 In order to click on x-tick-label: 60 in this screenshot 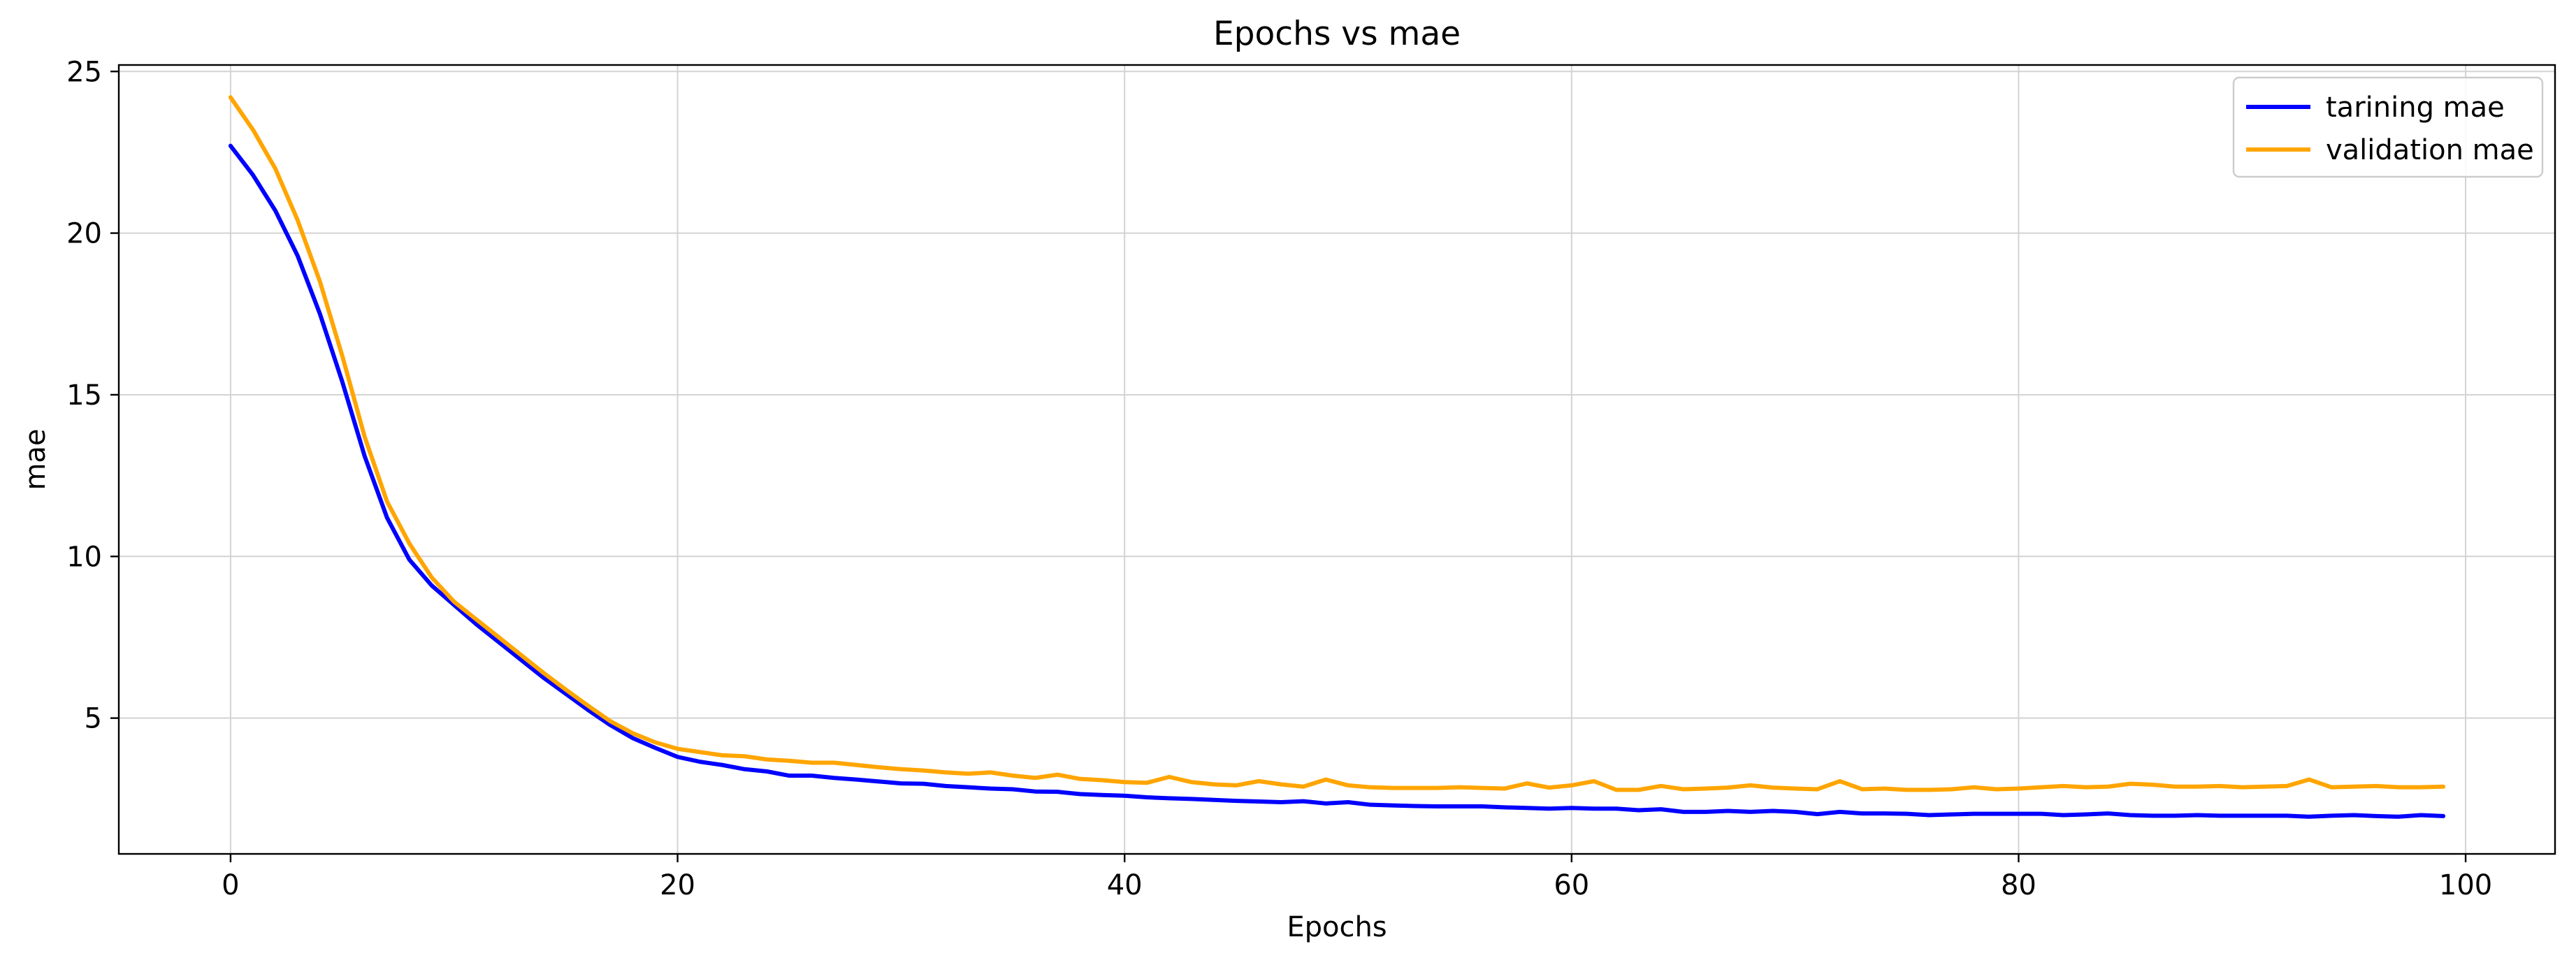, I will do `click(1571, 885)`.